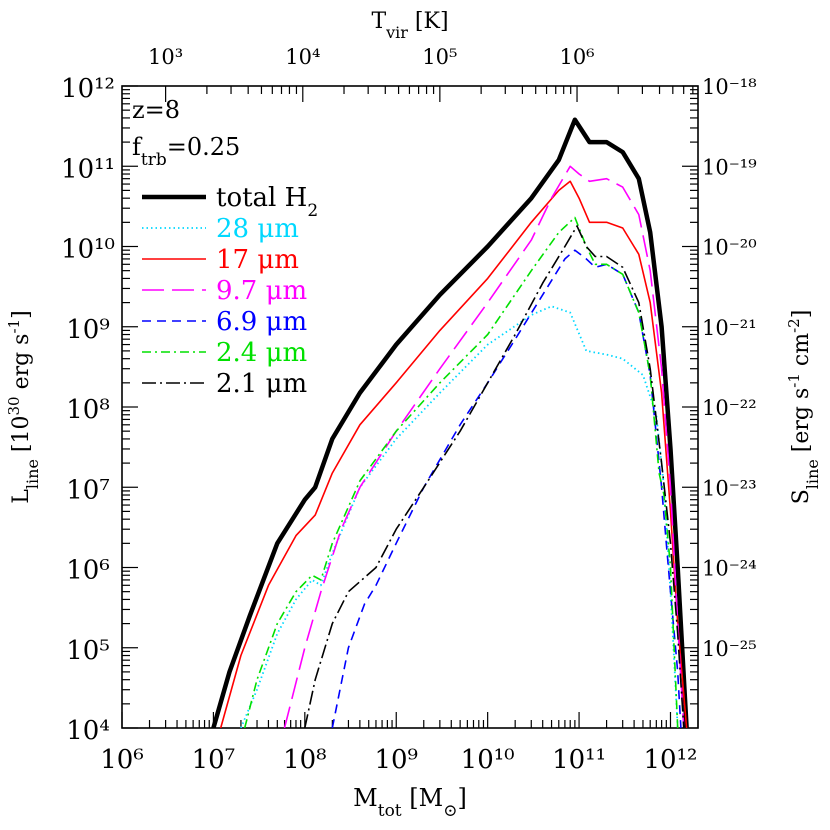 The image size is (830, 830). What do you see at coordinates (88, 651) in the screenshot?
I see `y-tick-label: 10⁵` at bounding box center [88, 651].